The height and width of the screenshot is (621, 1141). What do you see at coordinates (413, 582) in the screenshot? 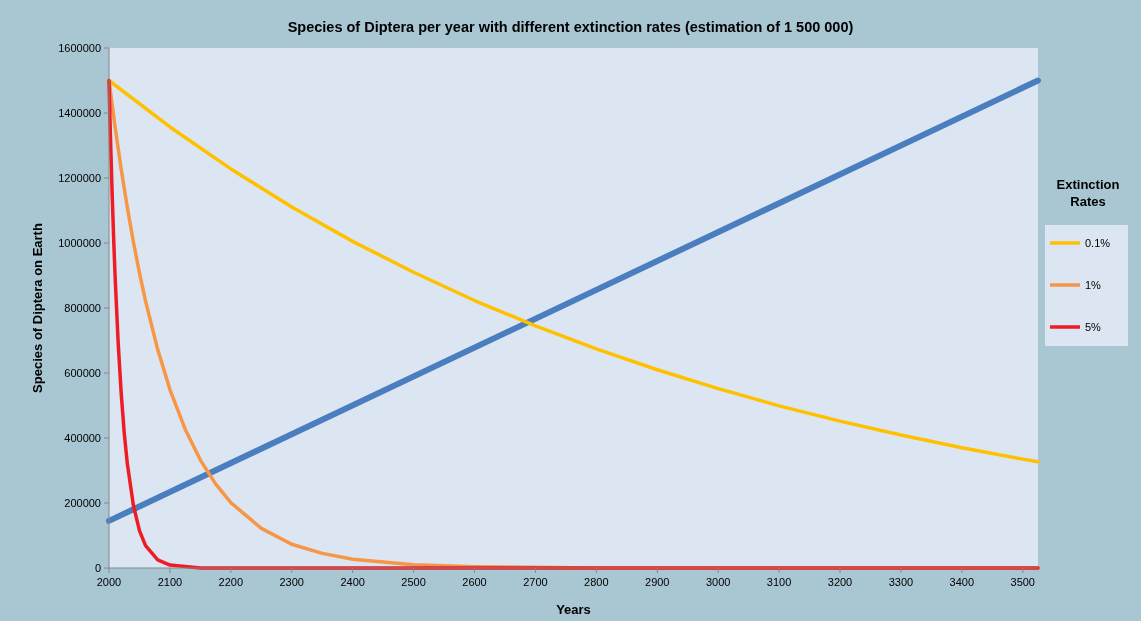
I see `x-tick-label: 2500` at bounding box center [413, 582].